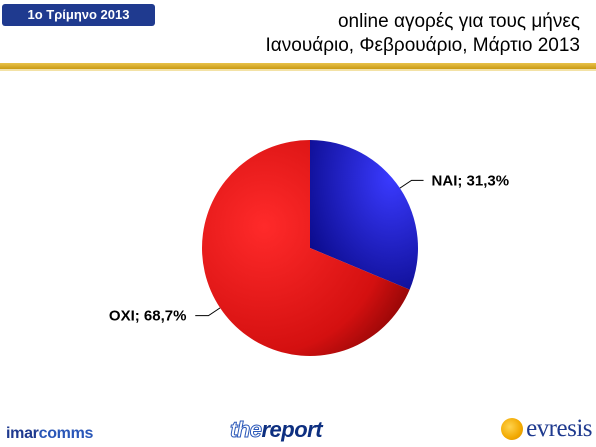 The height and width of the screenshot is (447, 596). What do you see at coordinates (512, 429) in the screenshot?
I see `evresis-mark-icon` at bounding box center [512, 429].